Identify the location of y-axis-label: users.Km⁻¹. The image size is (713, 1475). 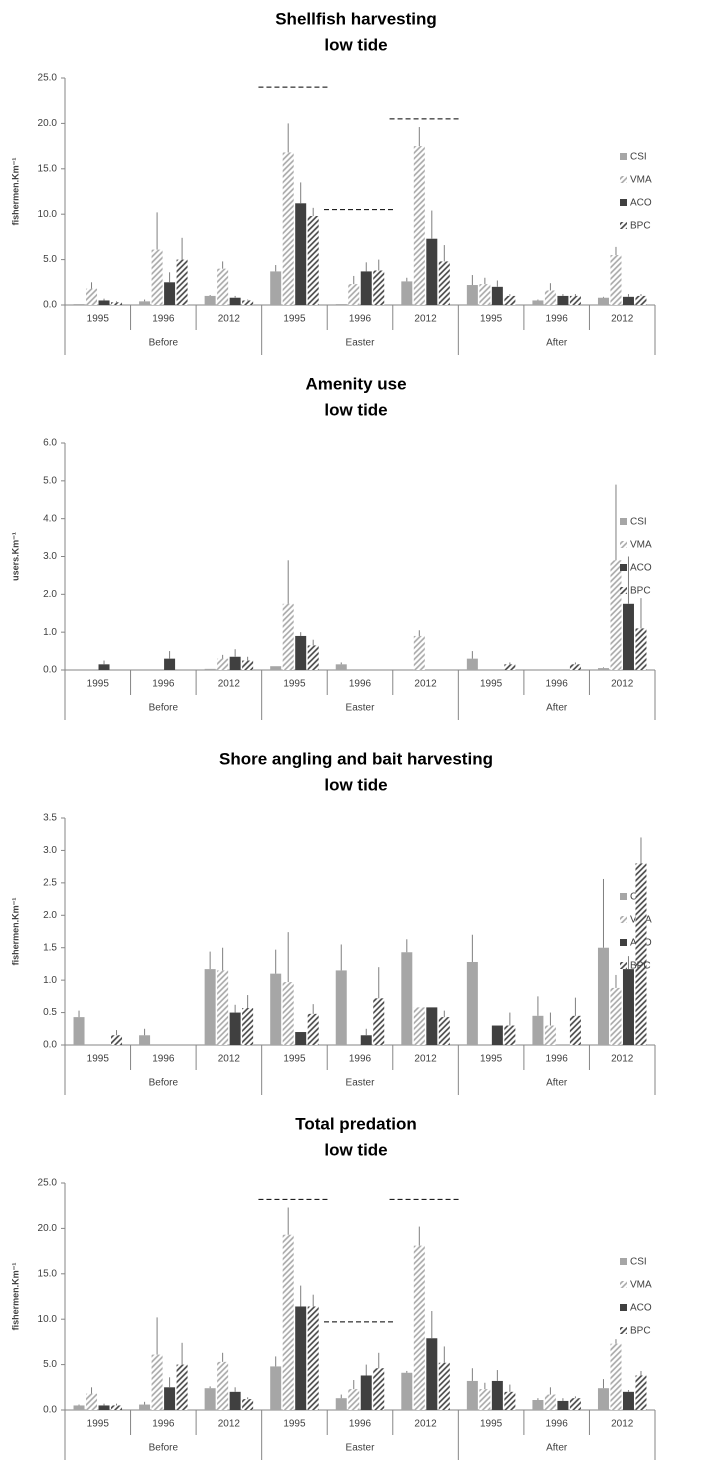
(15, 556).